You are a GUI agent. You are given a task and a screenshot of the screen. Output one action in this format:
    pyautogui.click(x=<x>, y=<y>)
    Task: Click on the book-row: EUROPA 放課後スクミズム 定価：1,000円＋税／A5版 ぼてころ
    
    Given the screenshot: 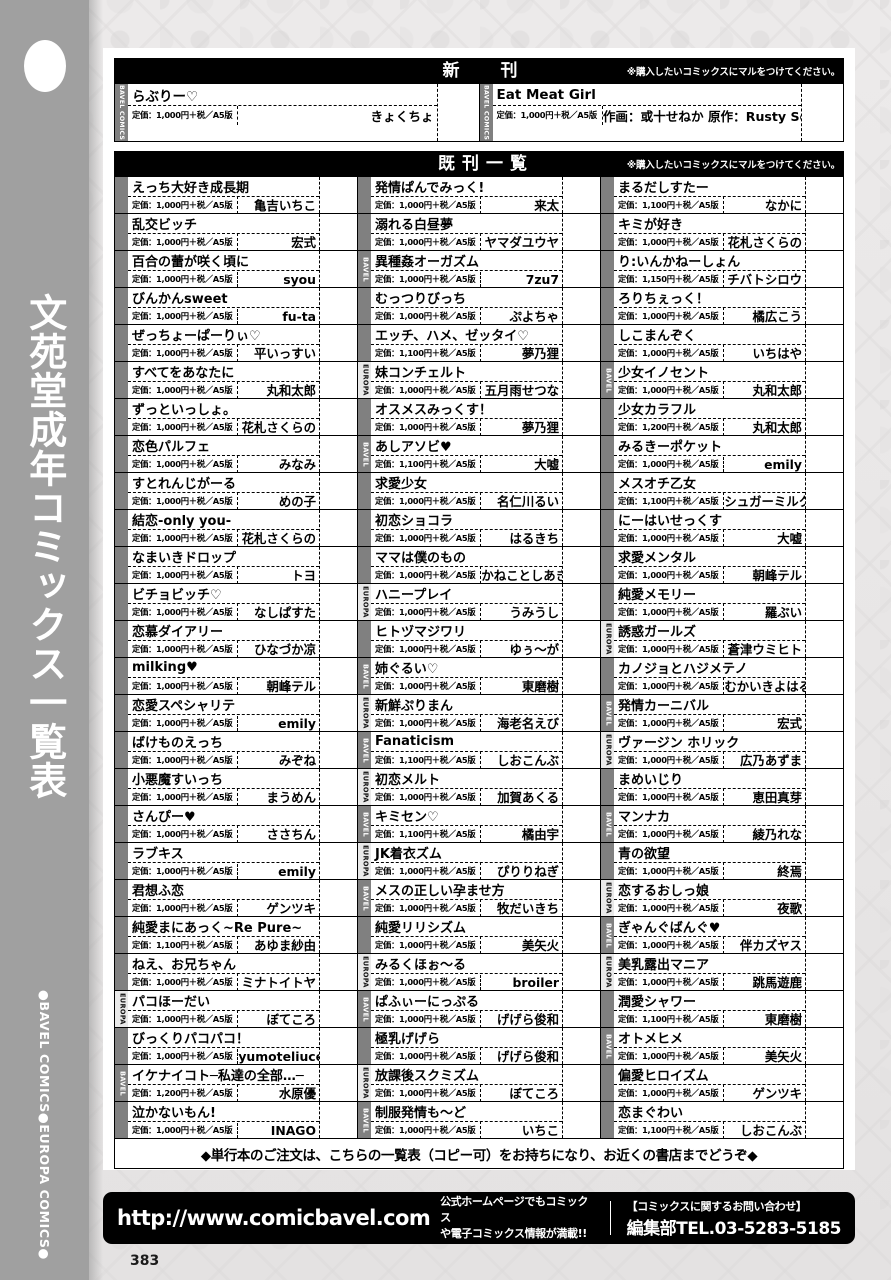 What is the action you would take?
    pyautogui.click(x=479, y=1084)
    